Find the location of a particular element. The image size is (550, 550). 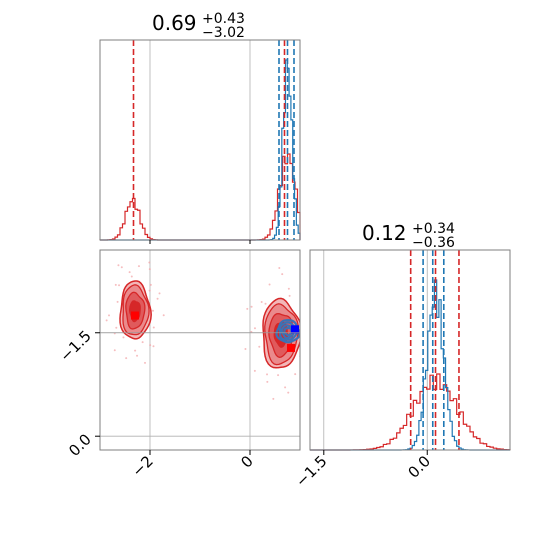

marker-blue is located at coordinates (295, 329).